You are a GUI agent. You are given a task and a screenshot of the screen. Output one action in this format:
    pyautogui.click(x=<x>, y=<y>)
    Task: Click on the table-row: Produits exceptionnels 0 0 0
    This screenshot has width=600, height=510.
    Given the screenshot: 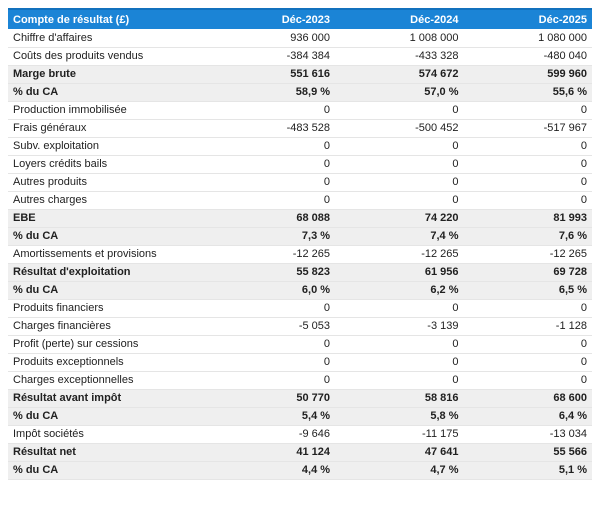 What is the action you would take?
    pyautogui.click(x=300, y=362)
    